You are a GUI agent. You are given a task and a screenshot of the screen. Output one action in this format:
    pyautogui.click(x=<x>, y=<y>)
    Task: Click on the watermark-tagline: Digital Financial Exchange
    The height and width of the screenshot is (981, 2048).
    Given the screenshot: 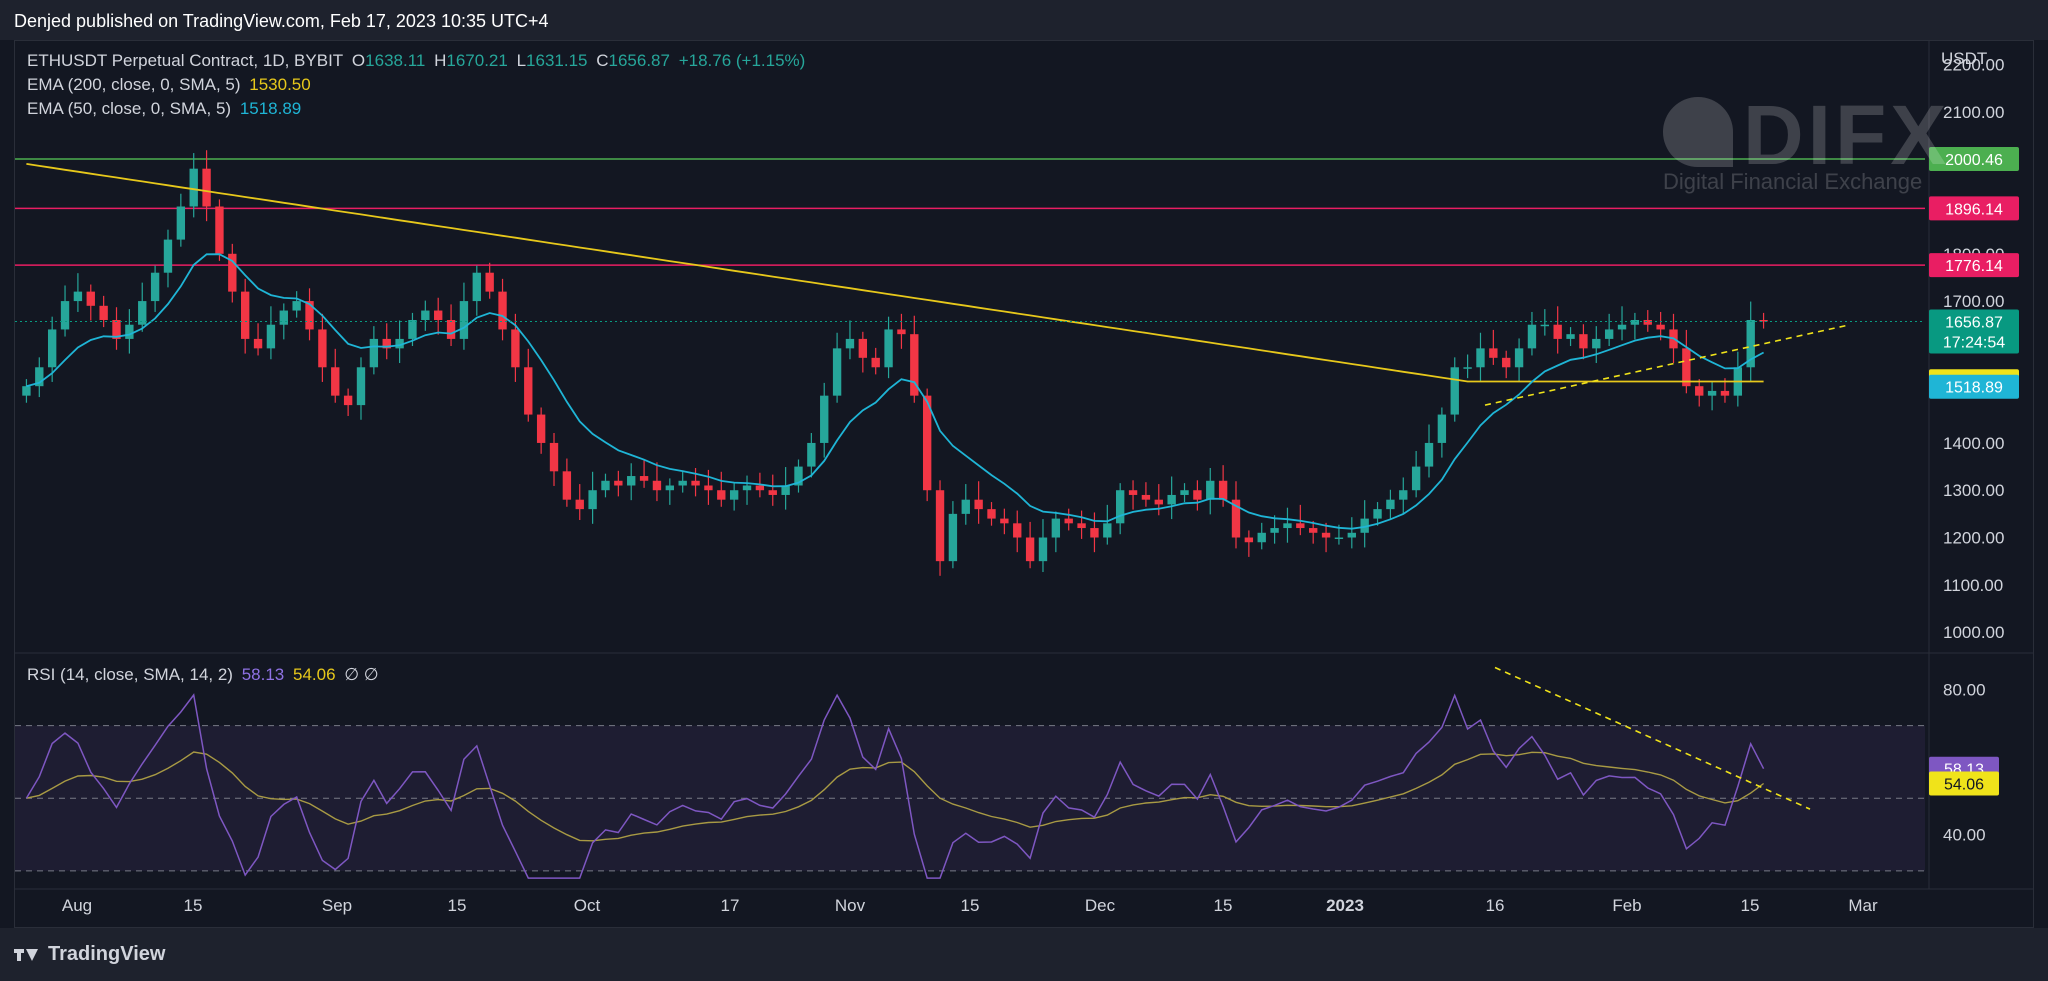 What is the action you would take?
    pyautogui.click(x=1793, y=181)
    